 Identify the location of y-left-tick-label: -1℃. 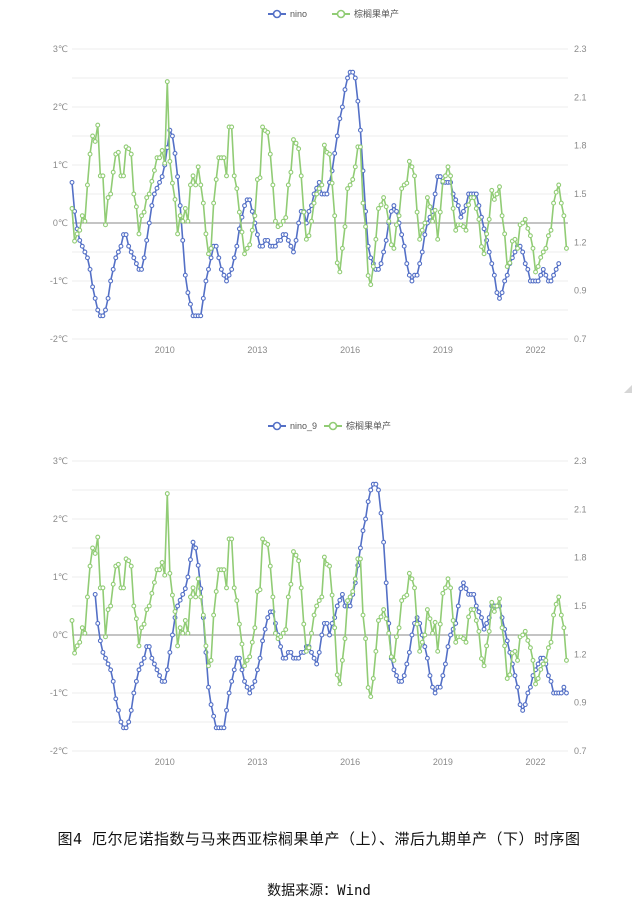
(59, 281).